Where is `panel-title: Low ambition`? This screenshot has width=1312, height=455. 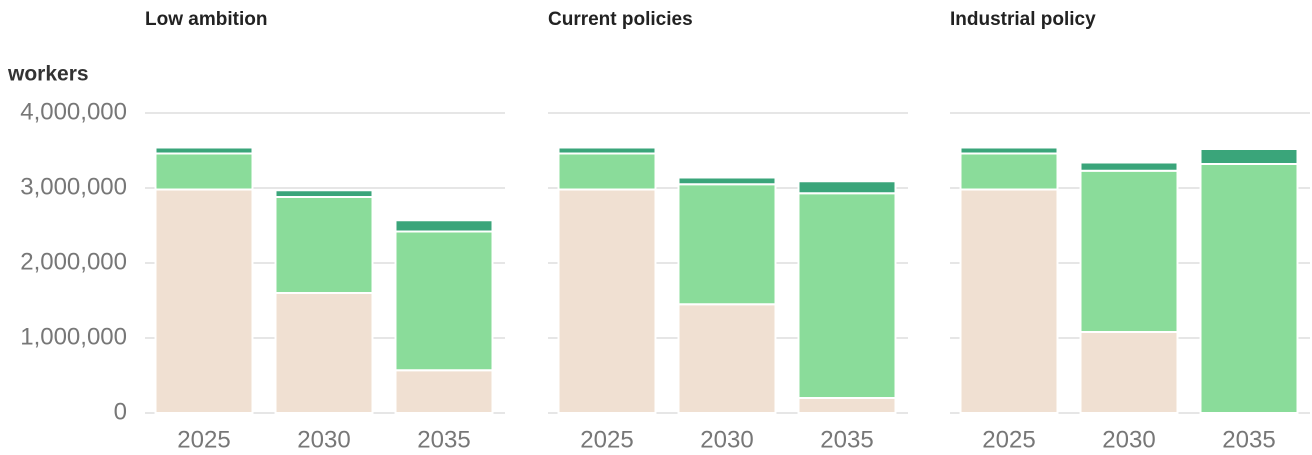
panel-title: Low ambition is located at coordinates (206, 19).